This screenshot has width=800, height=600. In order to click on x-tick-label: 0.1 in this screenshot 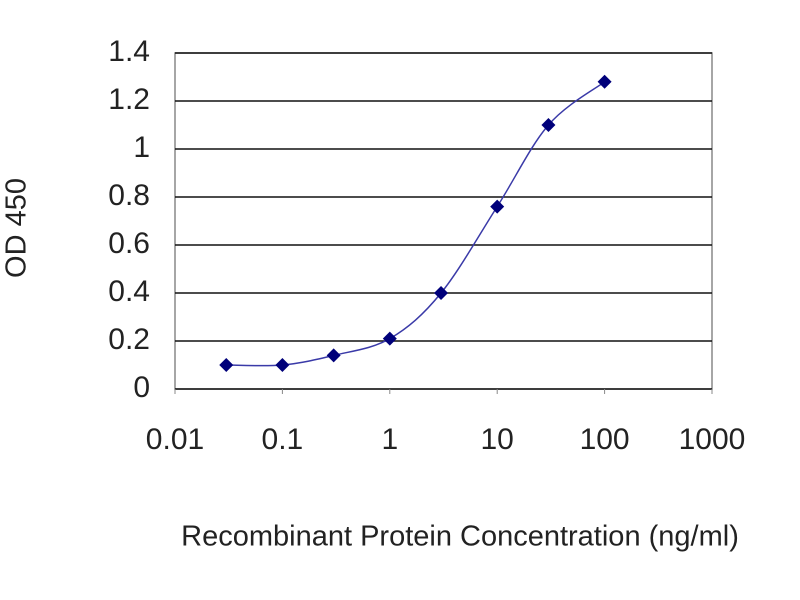, I will do `click(283, 439)`.